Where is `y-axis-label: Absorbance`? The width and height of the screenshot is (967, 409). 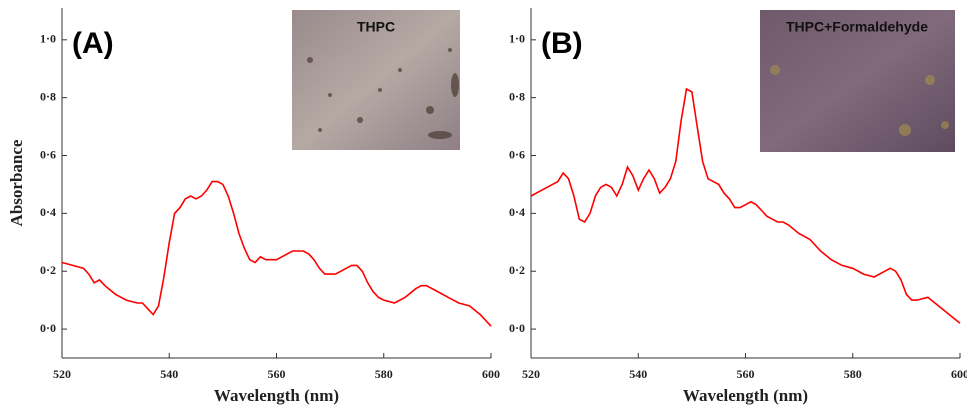 y-axis-label: Absorbance is located at coordinates (16, 182).